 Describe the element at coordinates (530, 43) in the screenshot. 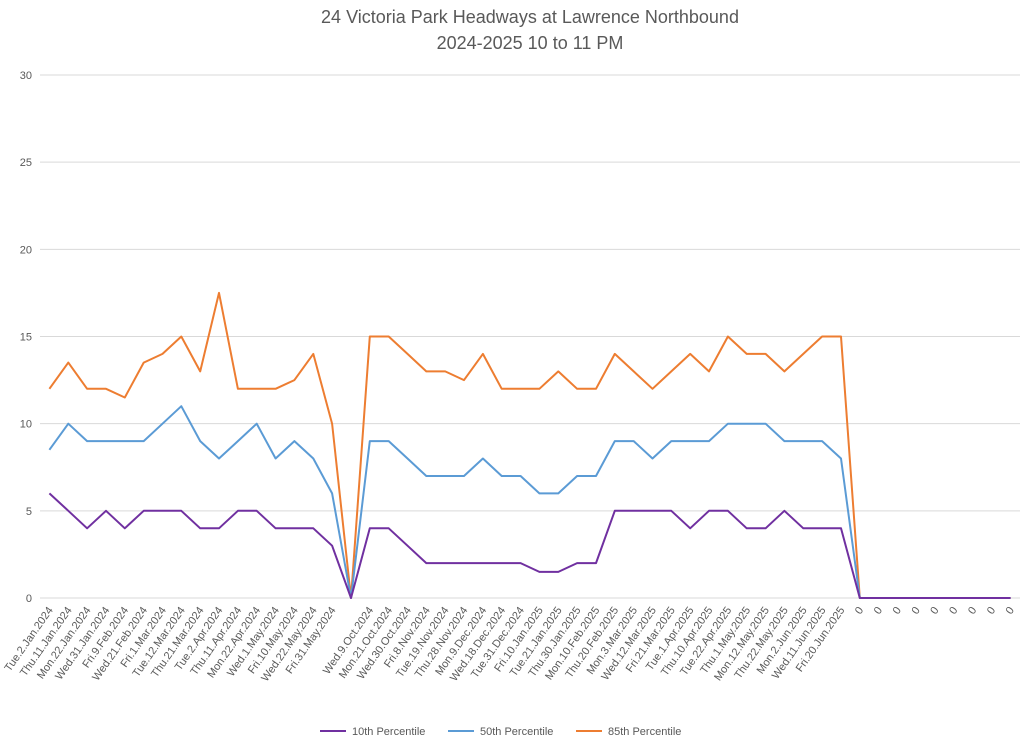

I see `chart-subtitle: 2024-2025 10 to 11 PM` at that location.